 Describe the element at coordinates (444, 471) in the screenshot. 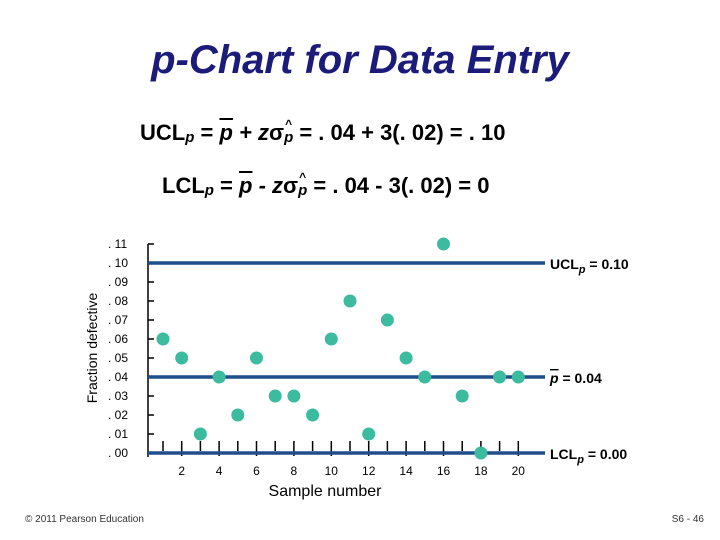

I see `x-tick-label: 16` at that location.